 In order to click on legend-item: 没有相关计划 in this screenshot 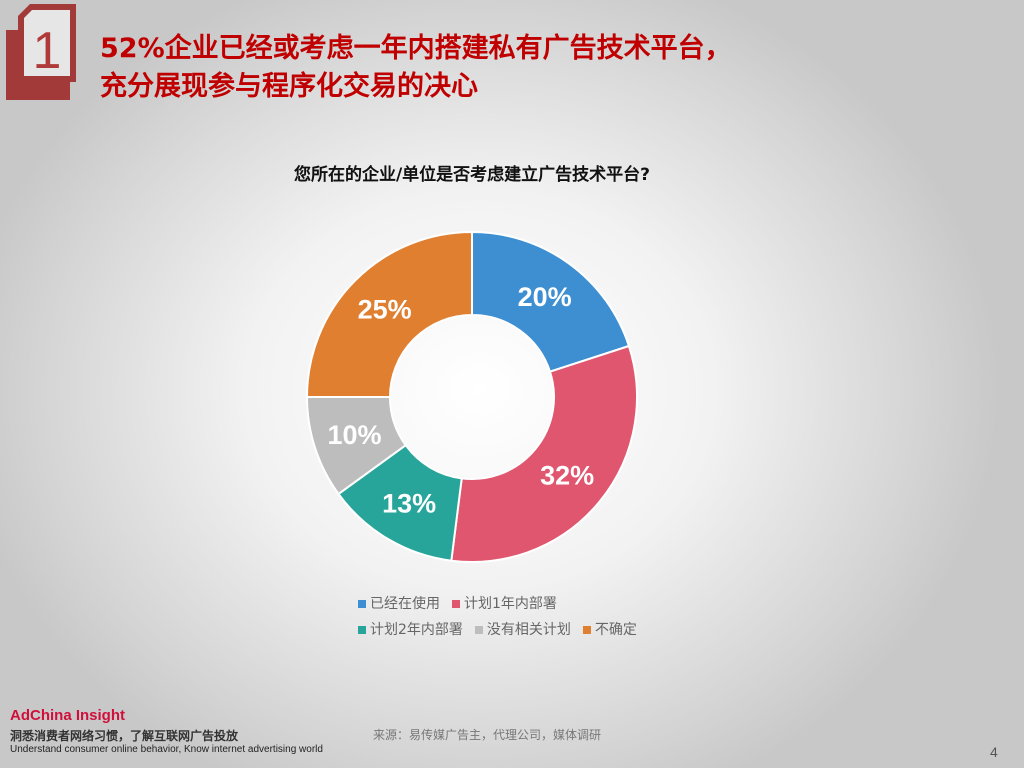, I will do `click(522, 629)`.